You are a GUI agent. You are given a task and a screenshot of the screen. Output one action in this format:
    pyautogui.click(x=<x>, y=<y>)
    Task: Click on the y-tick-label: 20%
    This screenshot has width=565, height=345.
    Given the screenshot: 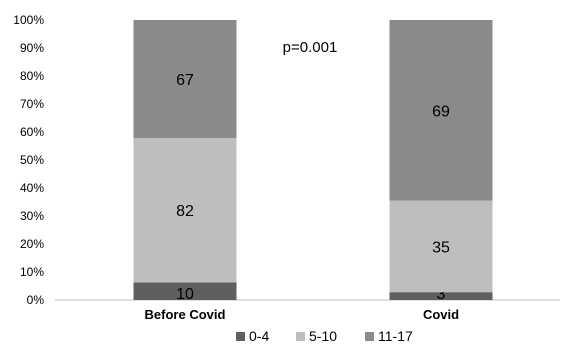 What is the action you would take?
    pyautogui.click(x=32, y=244)
    